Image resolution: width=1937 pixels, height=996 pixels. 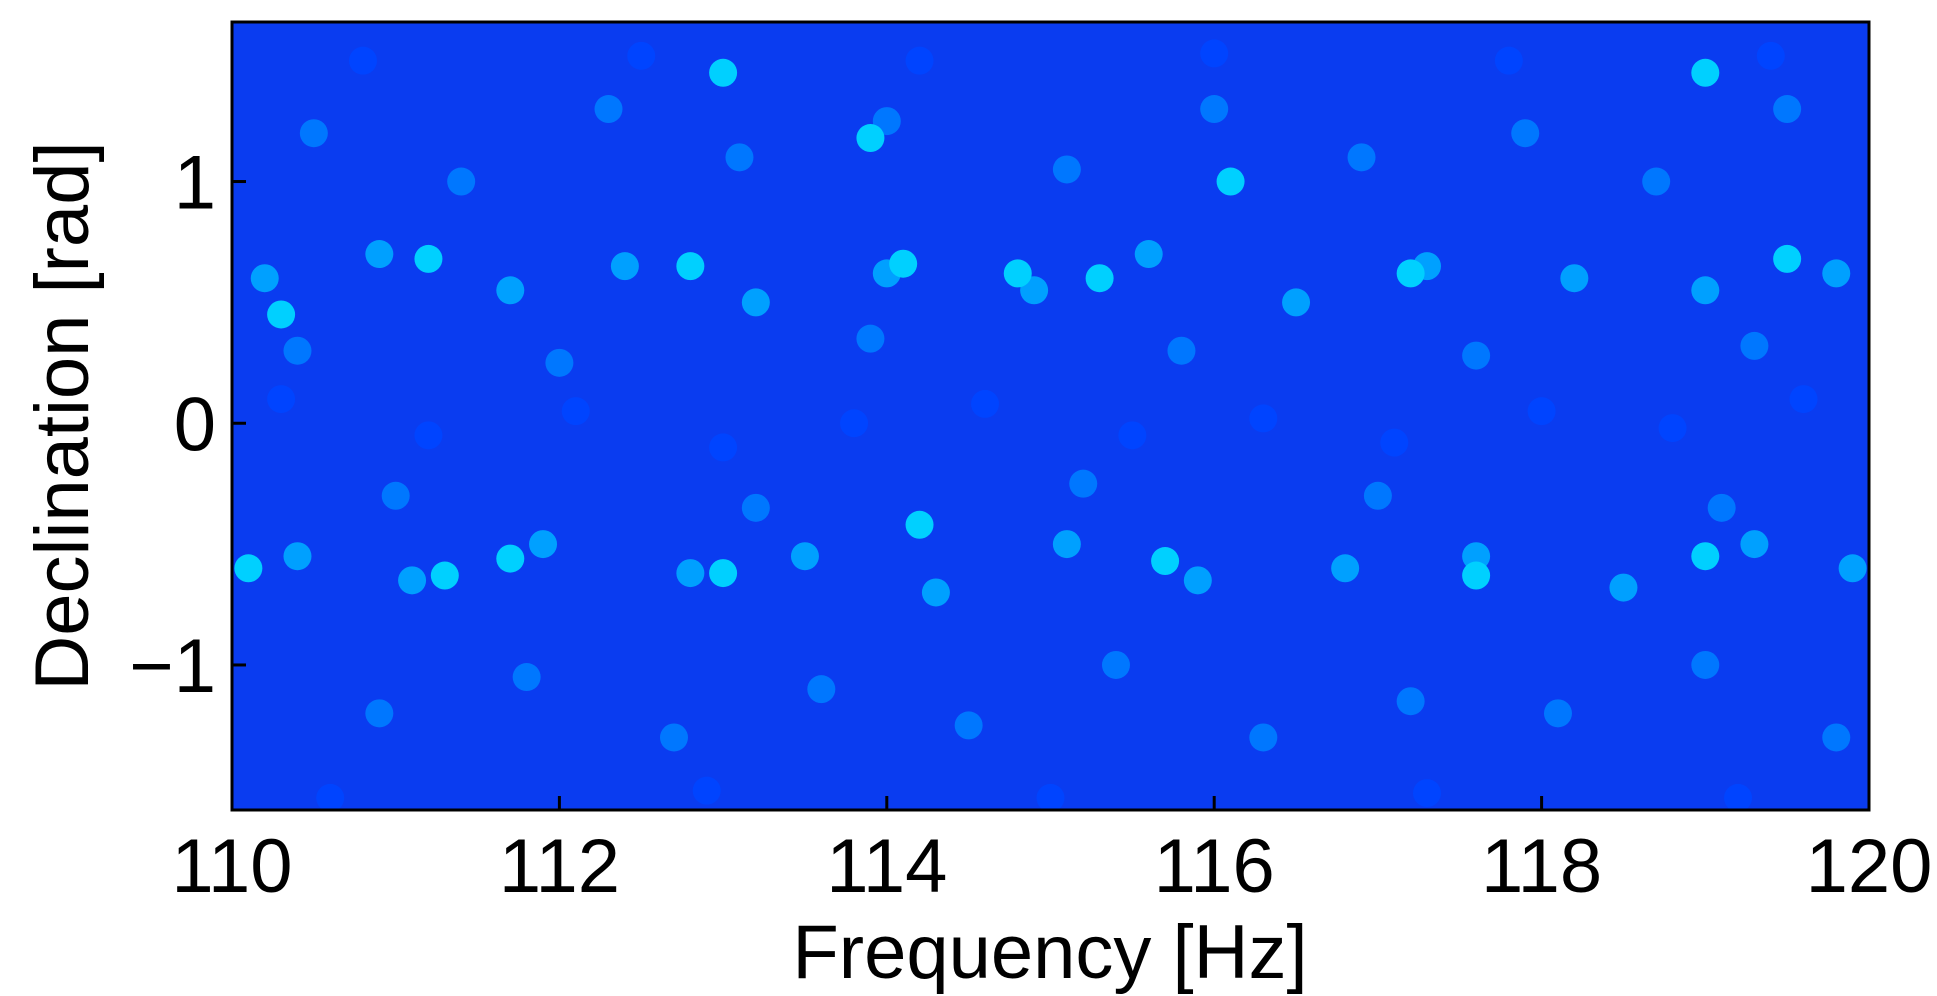 I want to click on x-tick-label: 116, so click(x=1214, y=866).